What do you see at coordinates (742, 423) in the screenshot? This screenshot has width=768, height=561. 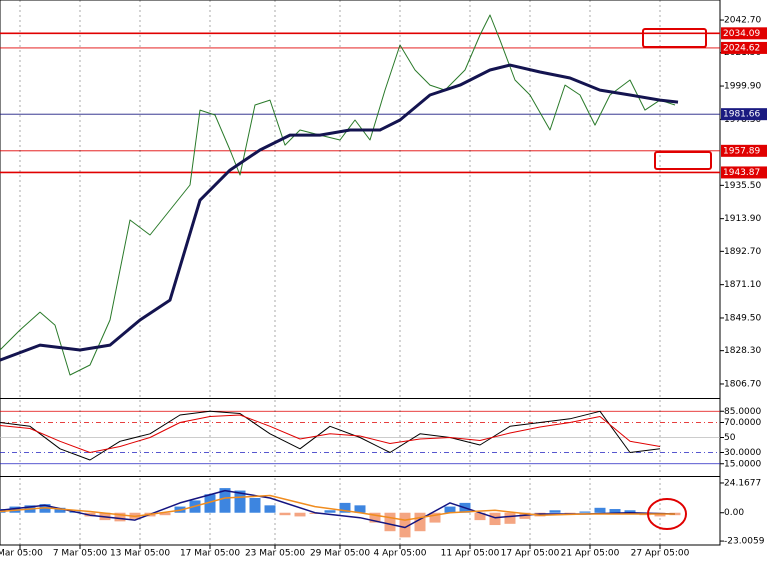 I see `y-tick-label: 70.0000` at bounding box center [742, 423].